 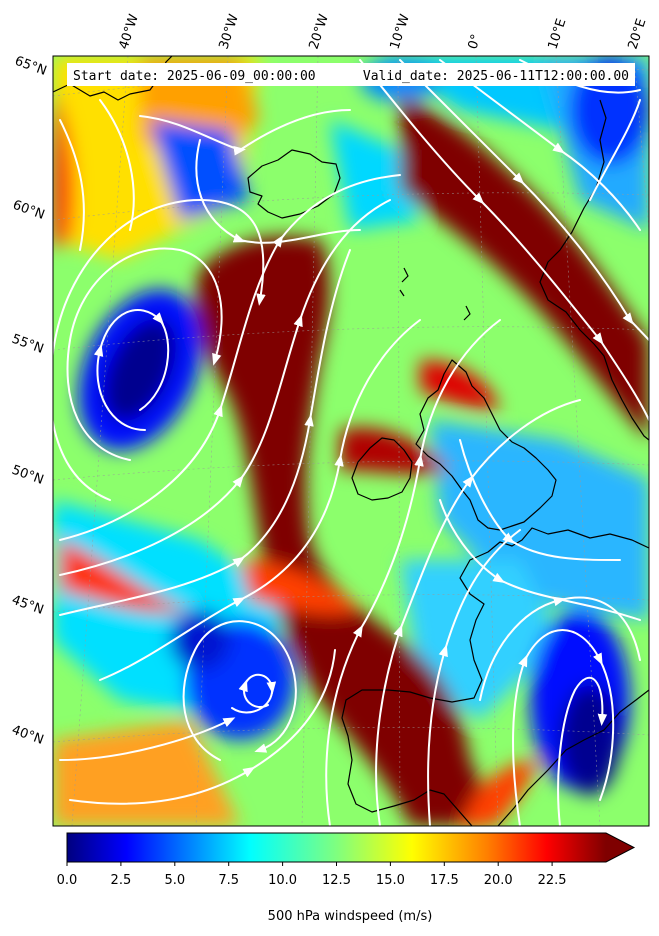 I want to click on colorbar-tick-label: 0.0, so click(x=67, y=880).